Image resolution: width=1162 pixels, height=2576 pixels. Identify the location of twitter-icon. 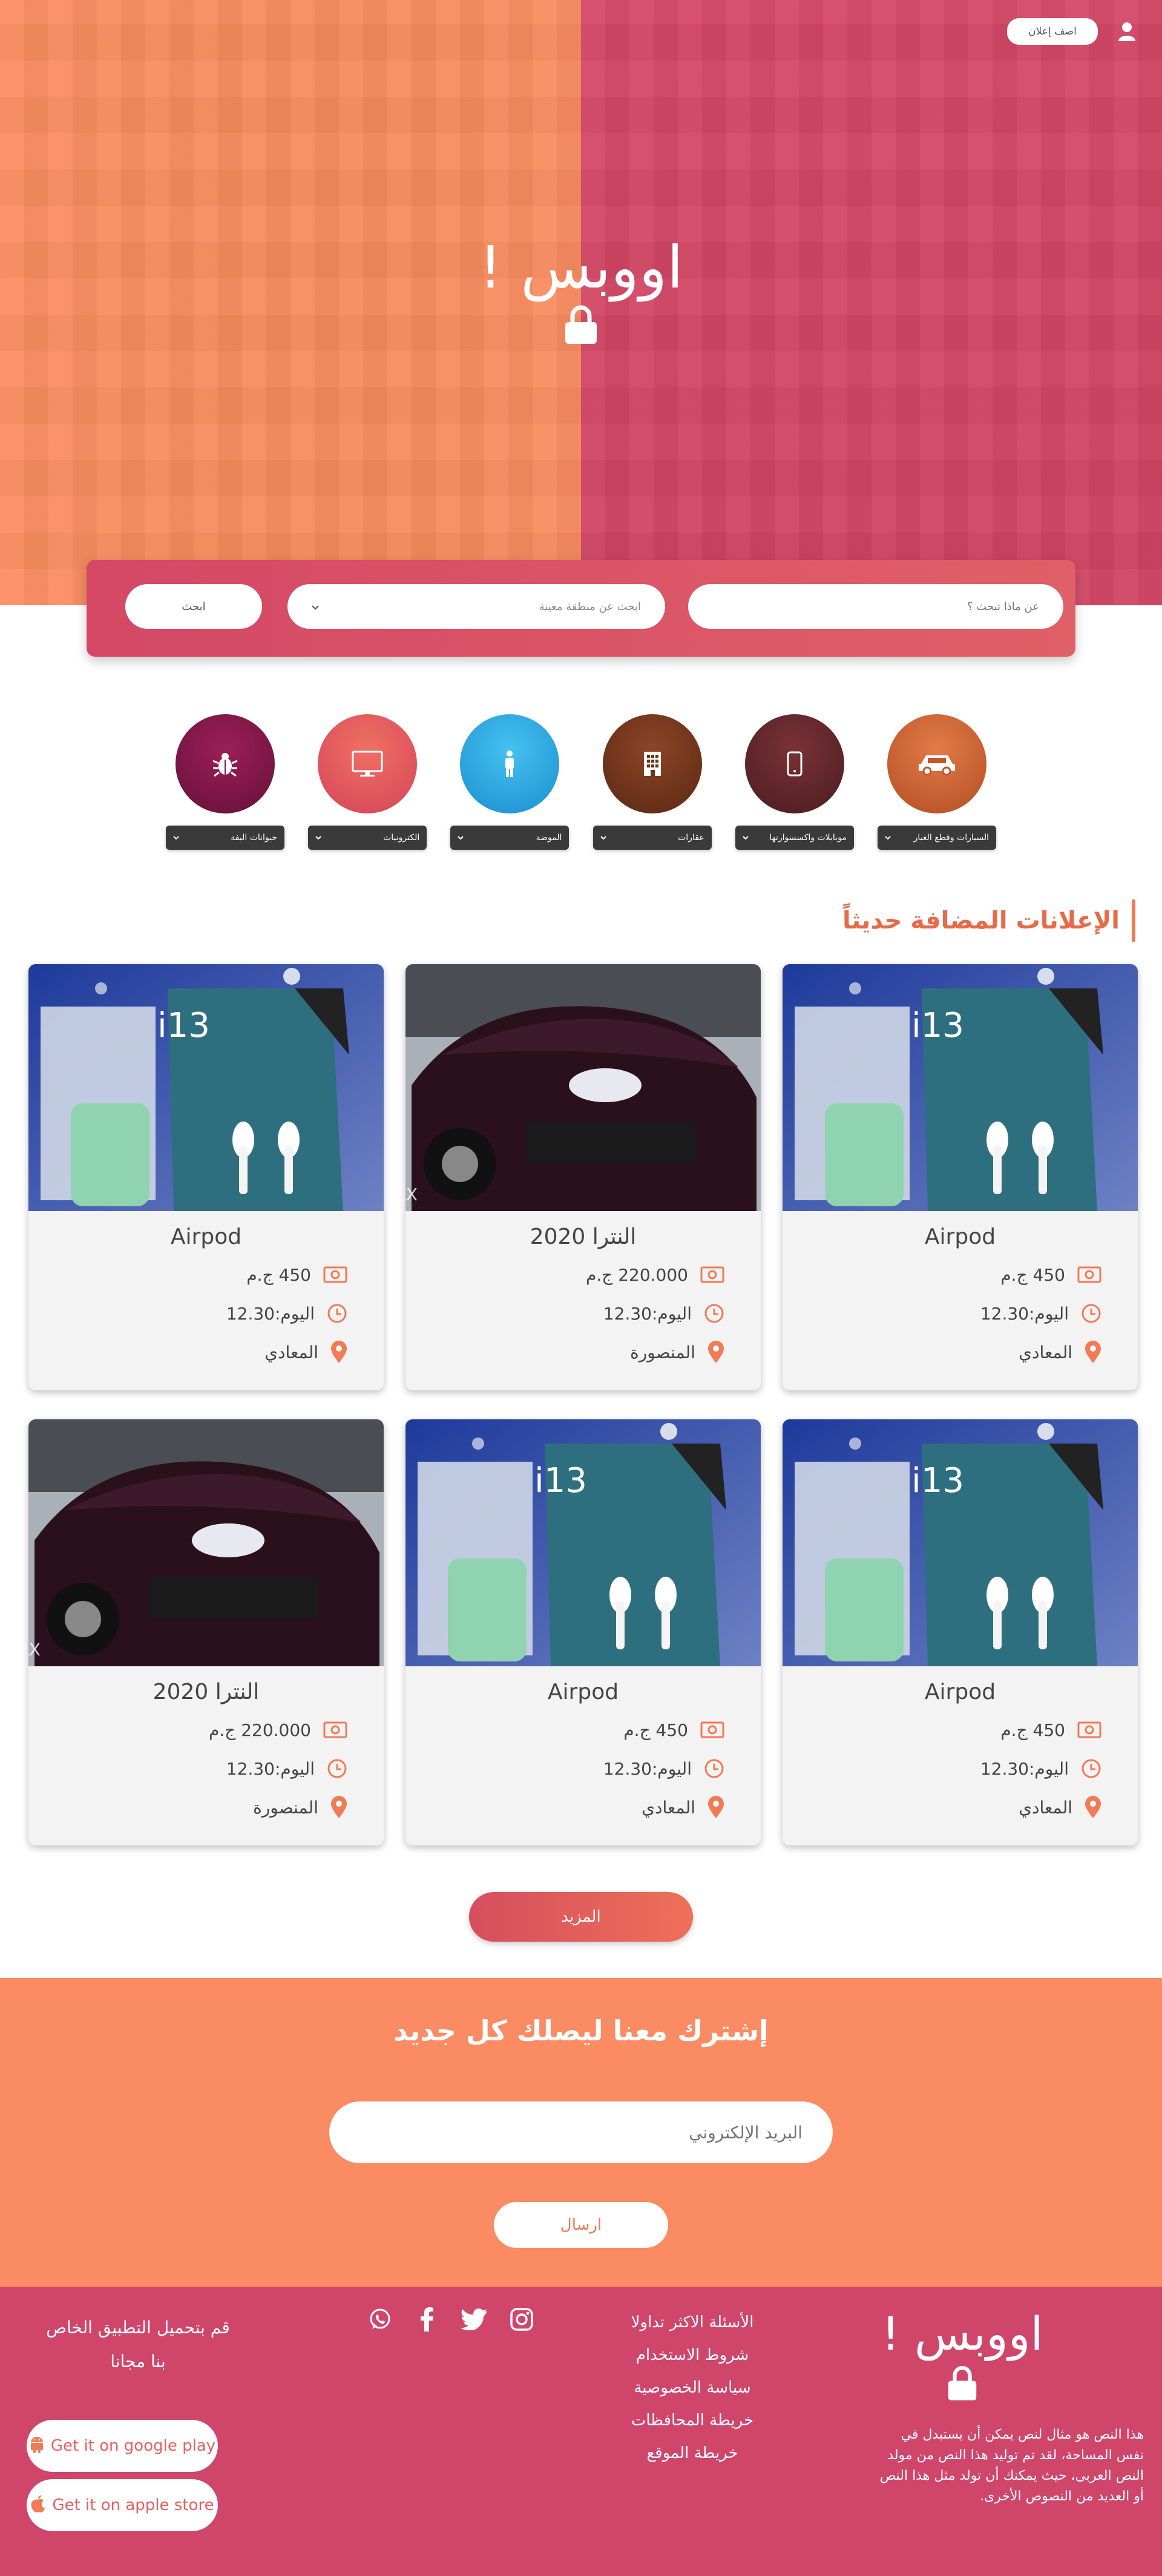
(474, 2319).